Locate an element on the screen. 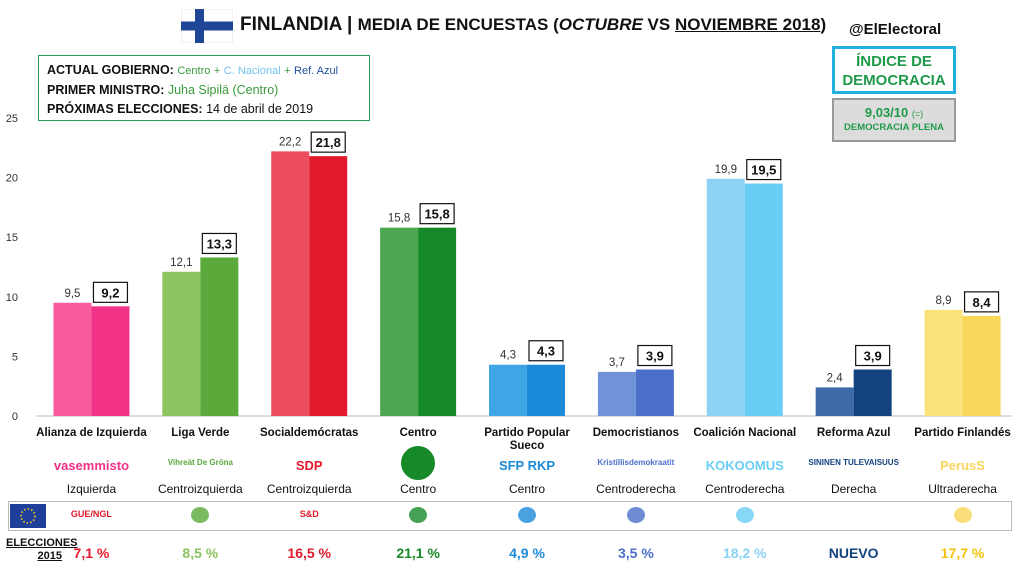 The width and height of the screenshot is (1024, 577). elections-2015-label-1: ELECCIONES is located at coordinates (42, 543).